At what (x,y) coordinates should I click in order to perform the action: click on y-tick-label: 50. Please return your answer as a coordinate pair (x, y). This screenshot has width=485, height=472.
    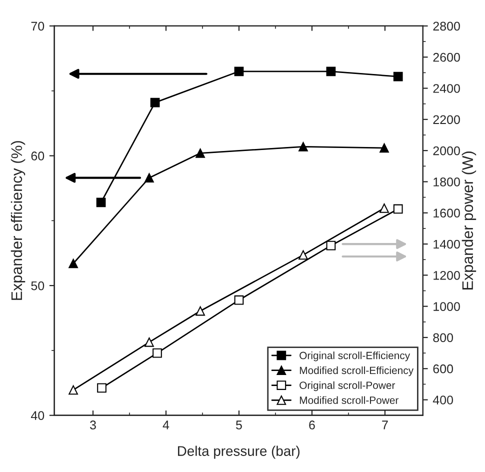
    Looking at the image, I should click on (37, 285).